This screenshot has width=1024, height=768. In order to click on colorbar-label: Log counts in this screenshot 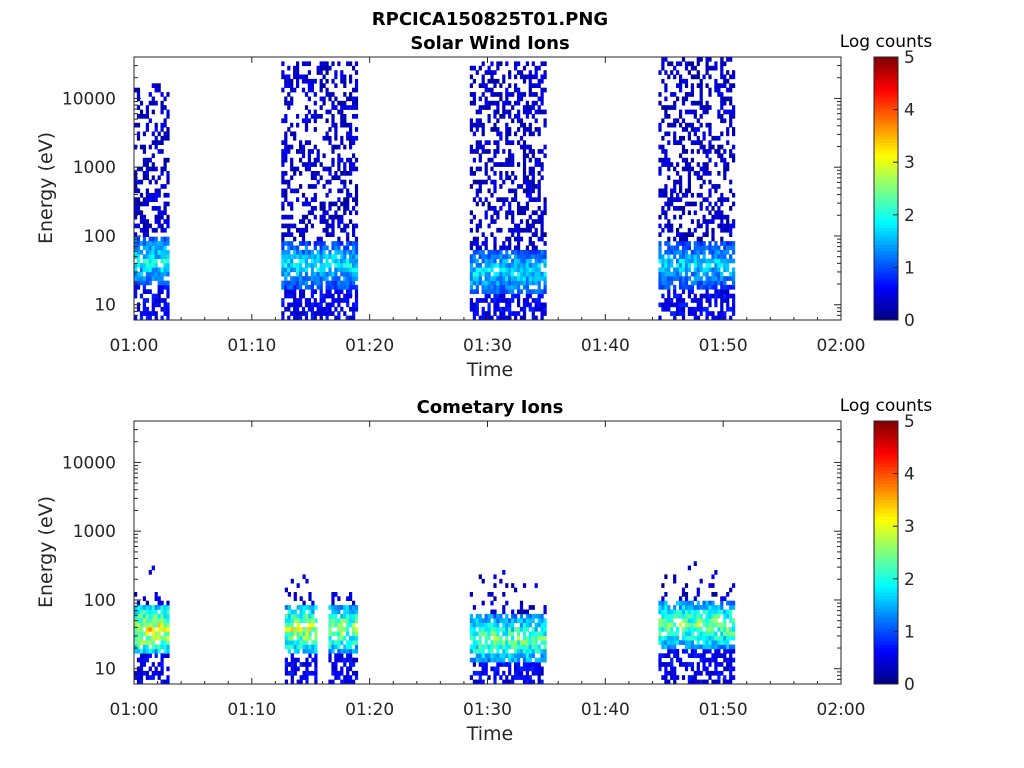, I will do `click(886, 42)`.